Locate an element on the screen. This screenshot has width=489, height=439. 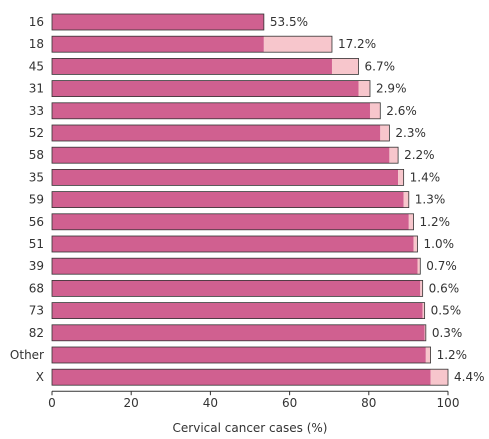
category-label-59: 59 is located at coordinates (36, 200).